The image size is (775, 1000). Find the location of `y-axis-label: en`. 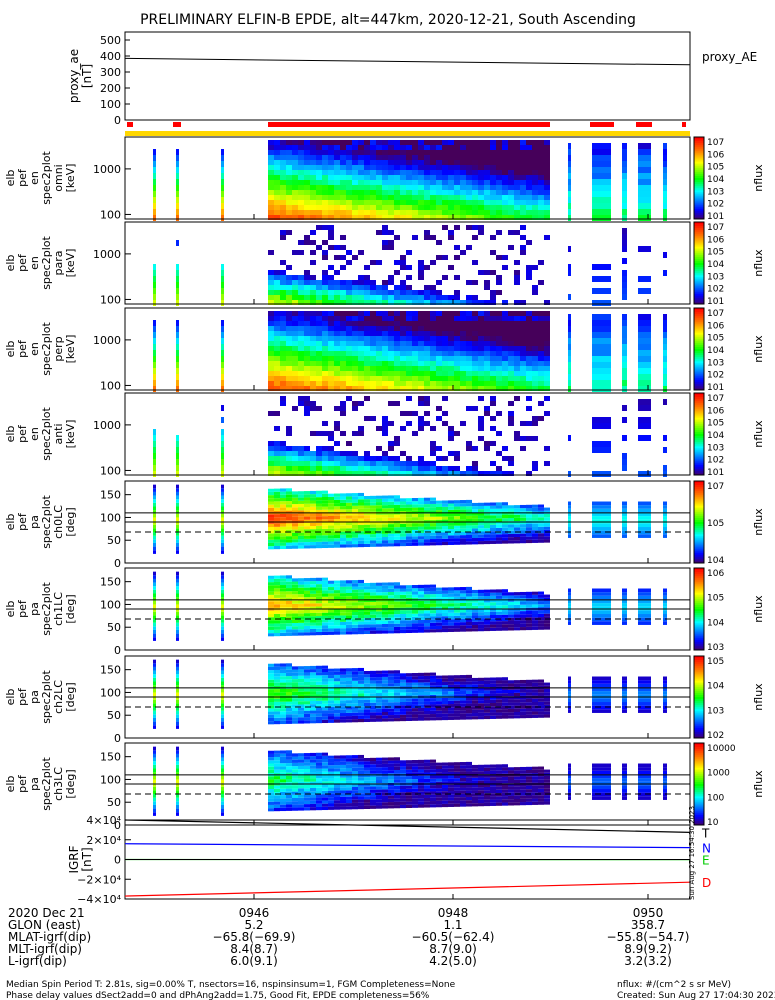

y-axis-label: en is located at coordinates (34, 349).